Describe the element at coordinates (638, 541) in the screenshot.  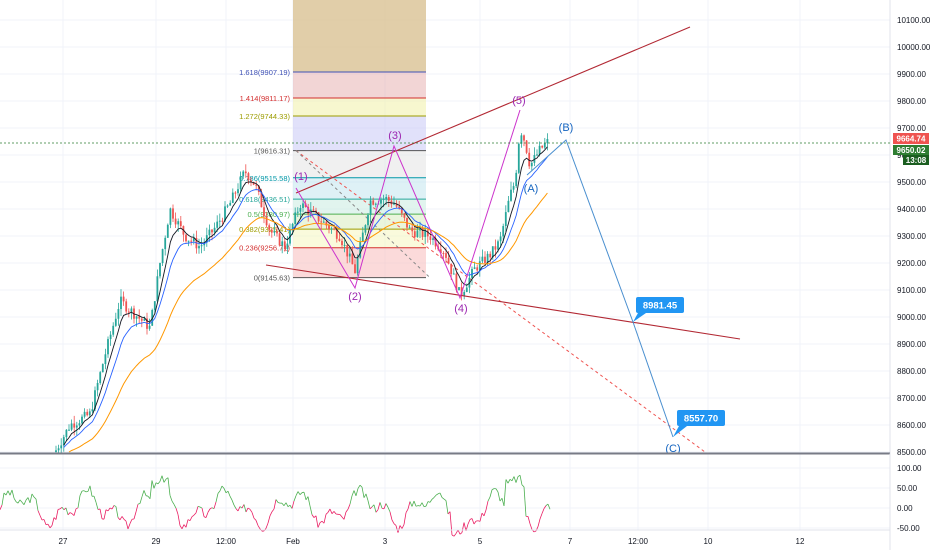
I see `x-tick-label: 12:00` at that location.